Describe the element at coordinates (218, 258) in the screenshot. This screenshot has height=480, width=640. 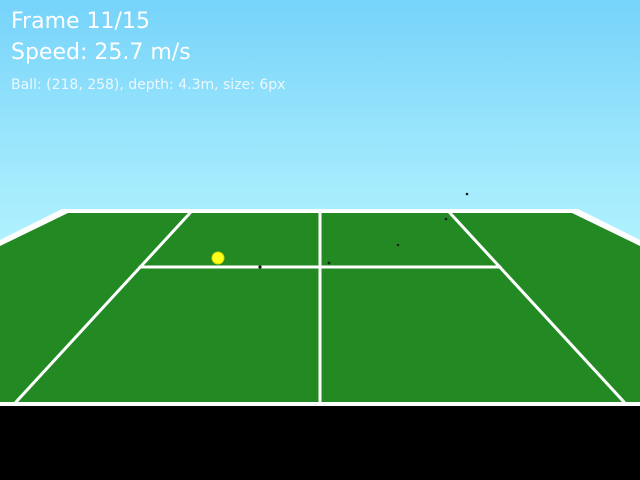
I see `tennis-ball` at that location.